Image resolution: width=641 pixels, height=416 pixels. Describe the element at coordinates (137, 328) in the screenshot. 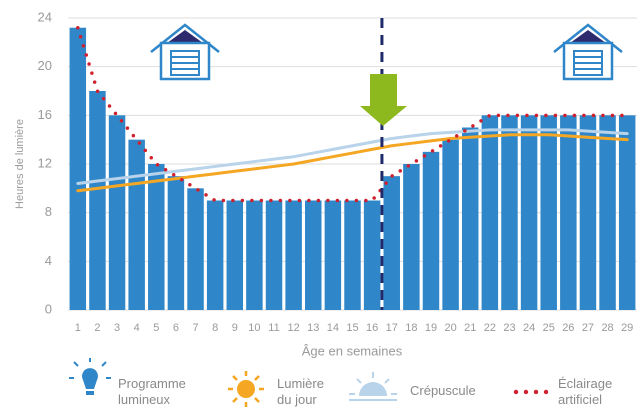

I see `x-tick-label: 4` at that location.